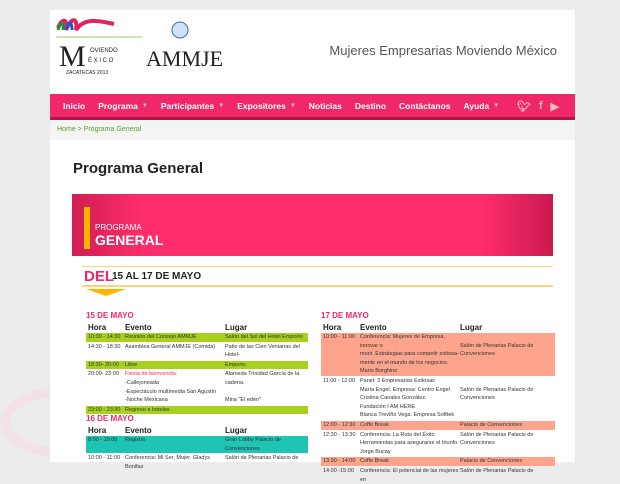 Image resolution: width=620 pixels, height=484 pixels. I want to click on svg-text: M, so click(72, 56).